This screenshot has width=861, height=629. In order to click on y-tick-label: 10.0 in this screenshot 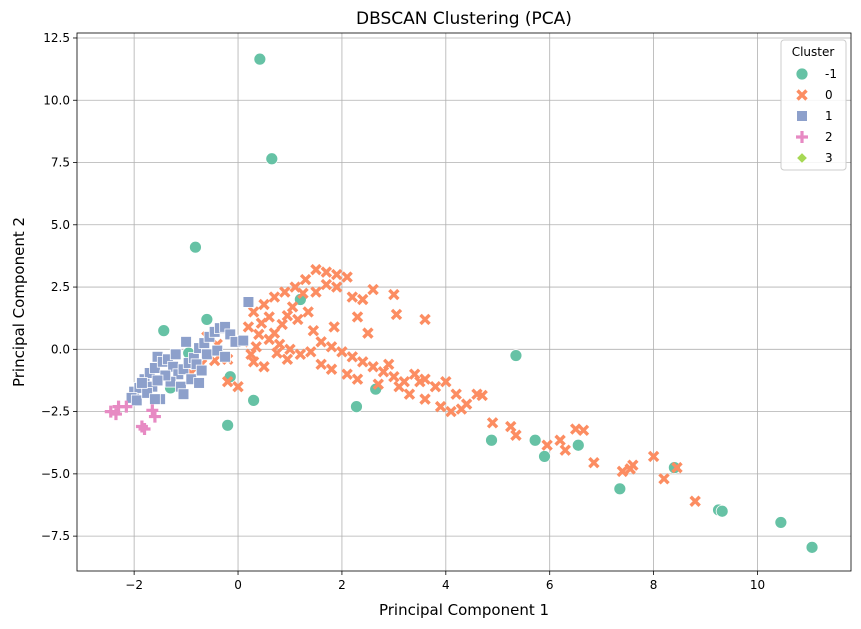, I will do `click(56, 100)`.